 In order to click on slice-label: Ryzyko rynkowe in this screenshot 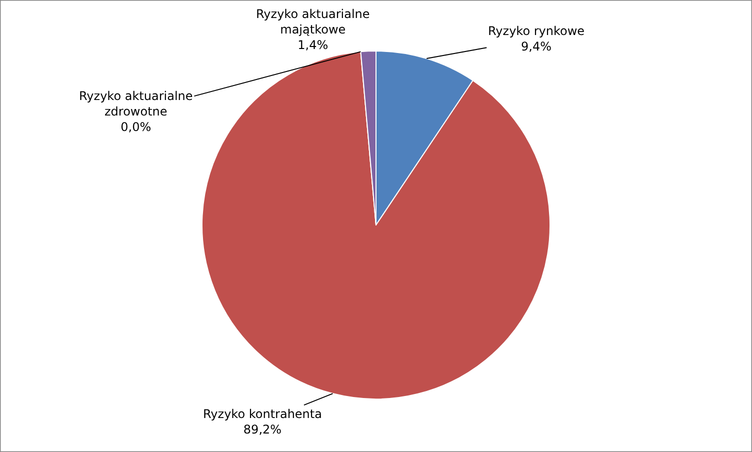, I will do `click(536, 31)`.